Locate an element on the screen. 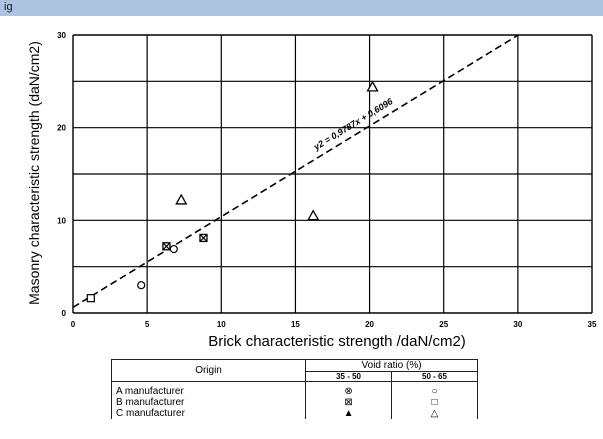 This screenshot has height=439, width=603. x-tick-label: 5 is located at coordinates (147, 324).